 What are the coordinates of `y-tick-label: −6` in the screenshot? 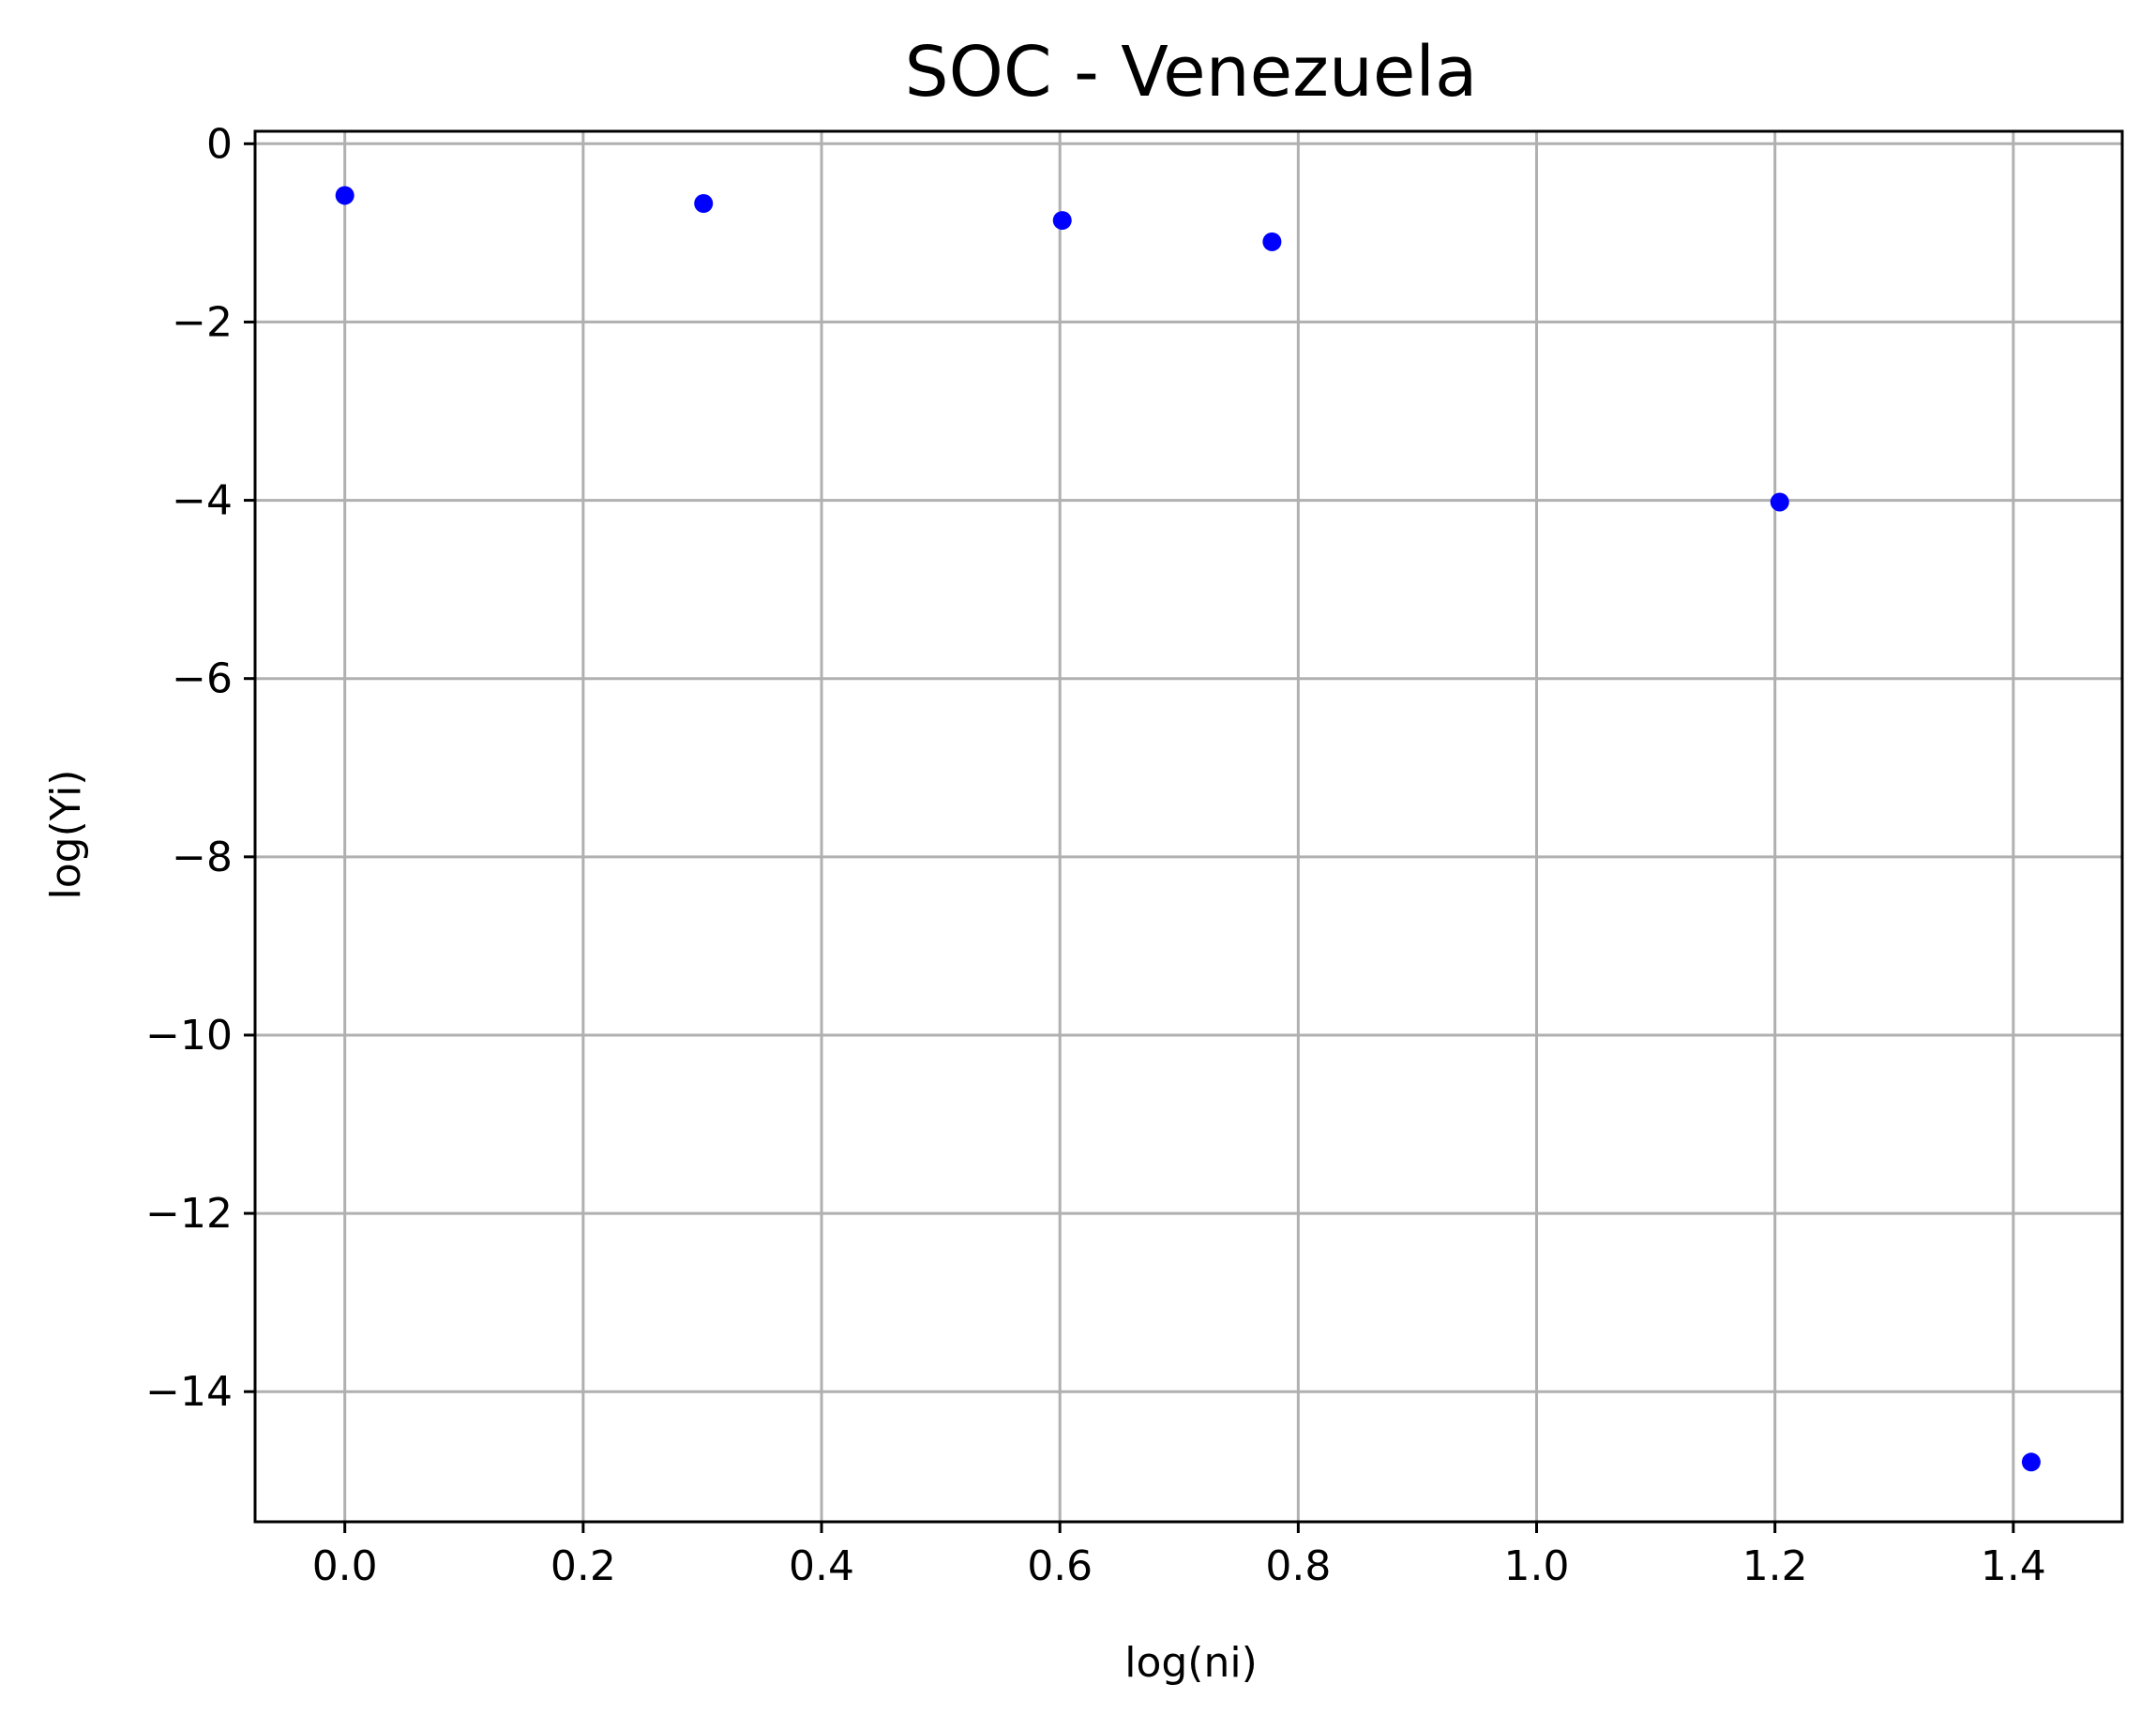 It's located at (203, 679).